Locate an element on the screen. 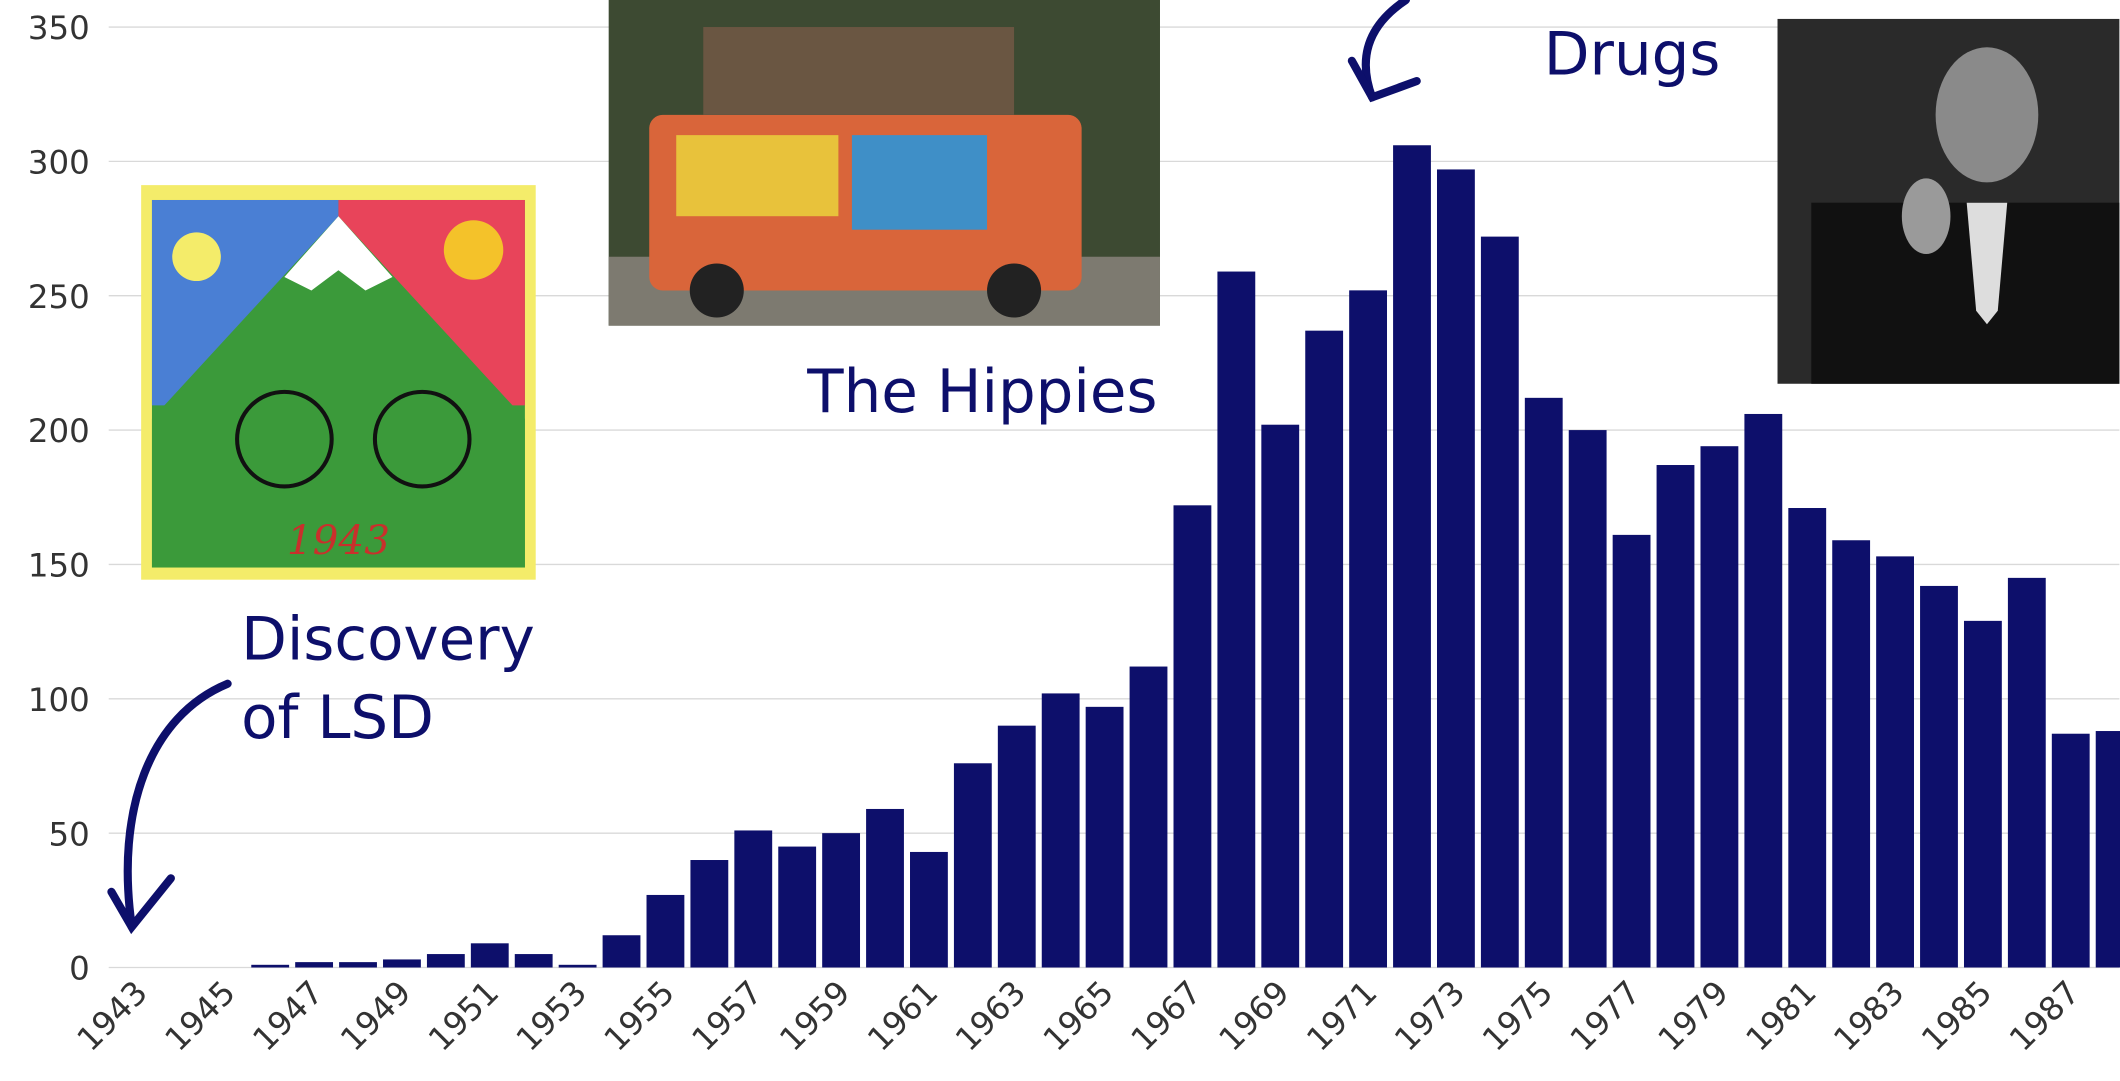 The width and height of the screenshot is (2120, 1081). y-tick-label: 350 is located at coordinates (59, 28).